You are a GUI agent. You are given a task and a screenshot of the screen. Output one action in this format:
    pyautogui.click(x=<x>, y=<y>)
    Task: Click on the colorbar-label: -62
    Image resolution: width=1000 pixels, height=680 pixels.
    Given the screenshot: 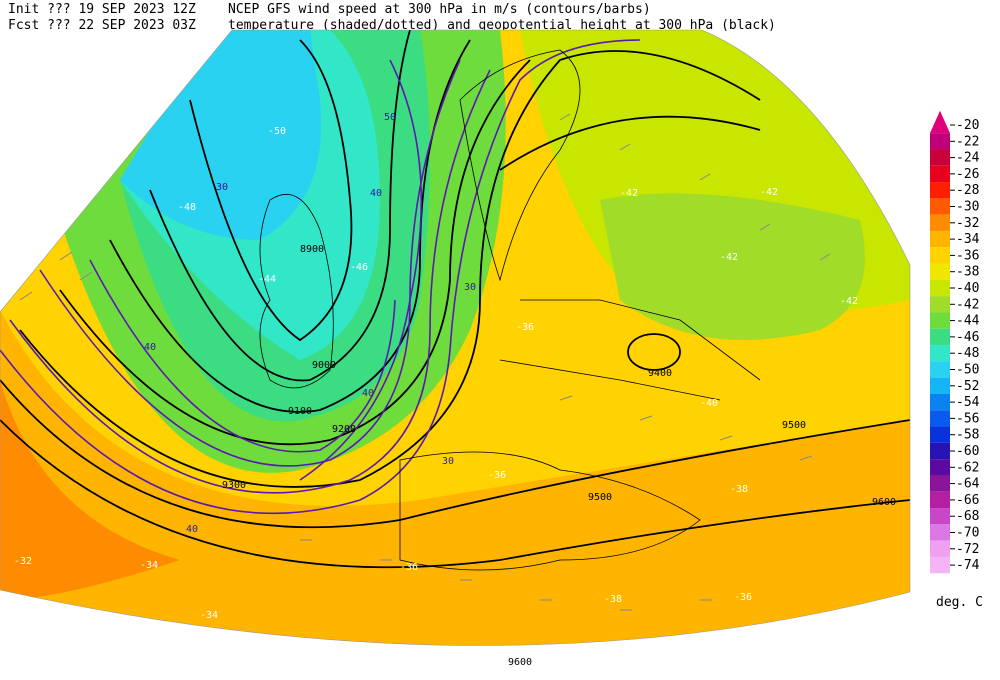 What is the action you would take?
    pyautogui.click(x=967, y=467)
    